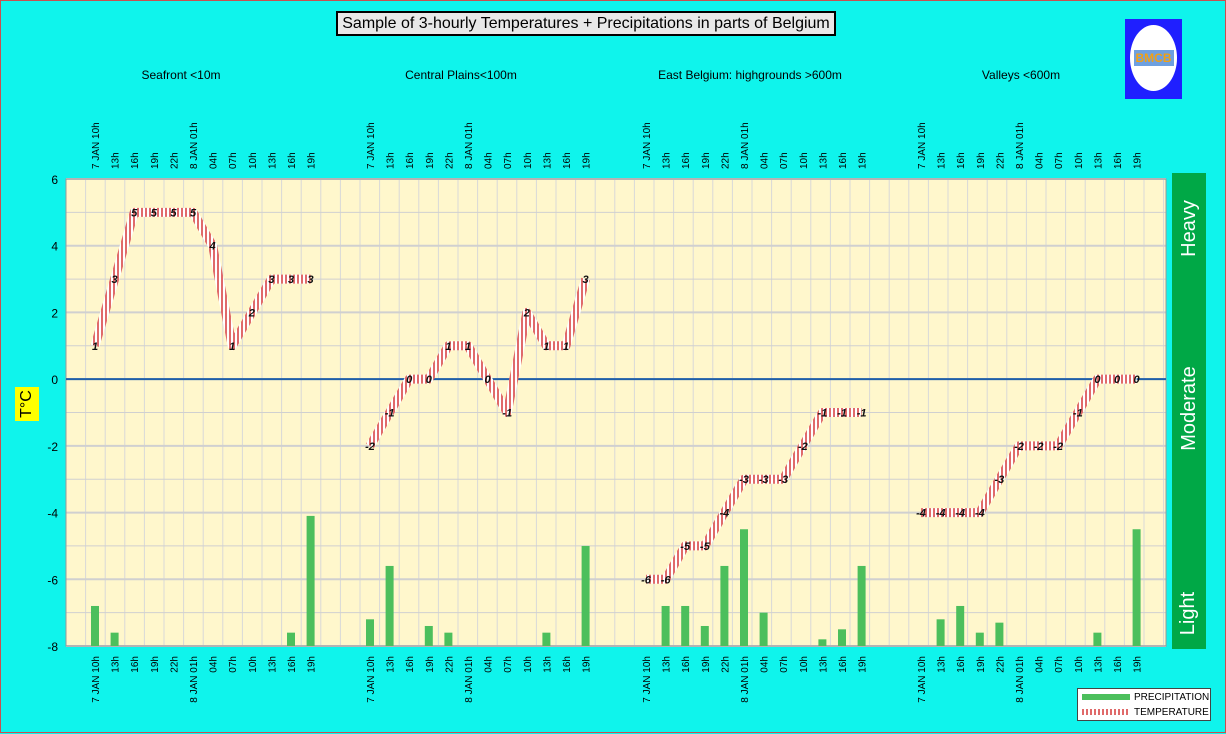 The image size is (1226, 734). What do you see at coordinates (1153, 58) in the screenshot?
I see `logo-text: BMCB` at bounding box center [1153, 58].